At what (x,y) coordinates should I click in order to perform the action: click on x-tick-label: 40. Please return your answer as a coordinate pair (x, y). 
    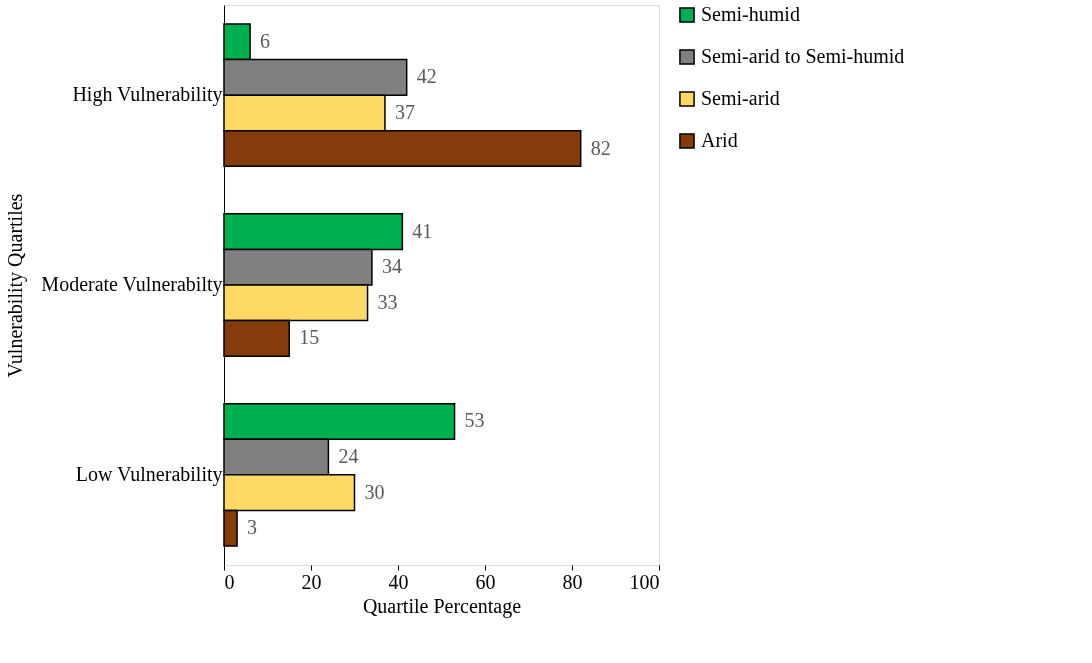
    Looking at the image, I should click on (398, 581).